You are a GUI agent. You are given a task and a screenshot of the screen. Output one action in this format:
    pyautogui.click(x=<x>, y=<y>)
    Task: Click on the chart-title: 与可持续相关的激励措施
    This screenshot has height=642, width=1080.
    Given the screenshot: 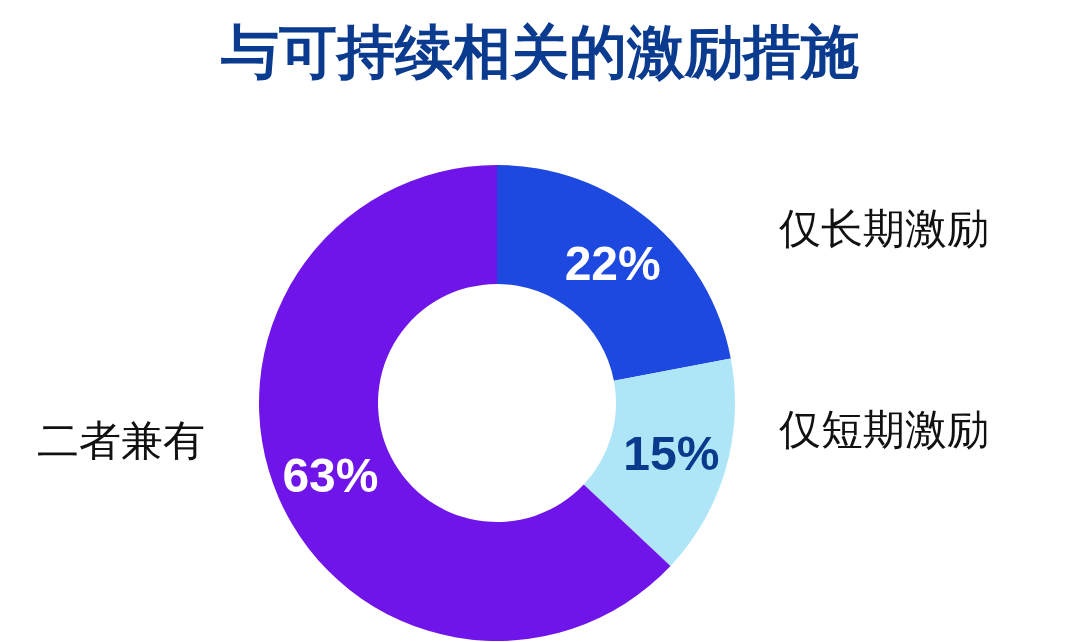 What is the action you would take?
    pyautogui.click(x=539, y=52)
    